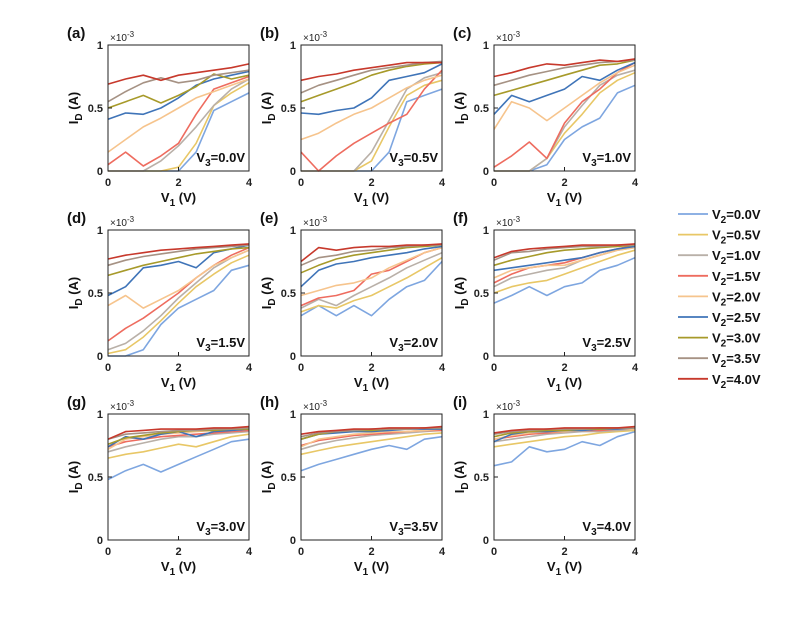 The height and width of the screenshot is (617, 793). Describe the element at coordinates (614, 526) in the screenshot. I see `v3-annotation-rest: =4.0V` at that location.